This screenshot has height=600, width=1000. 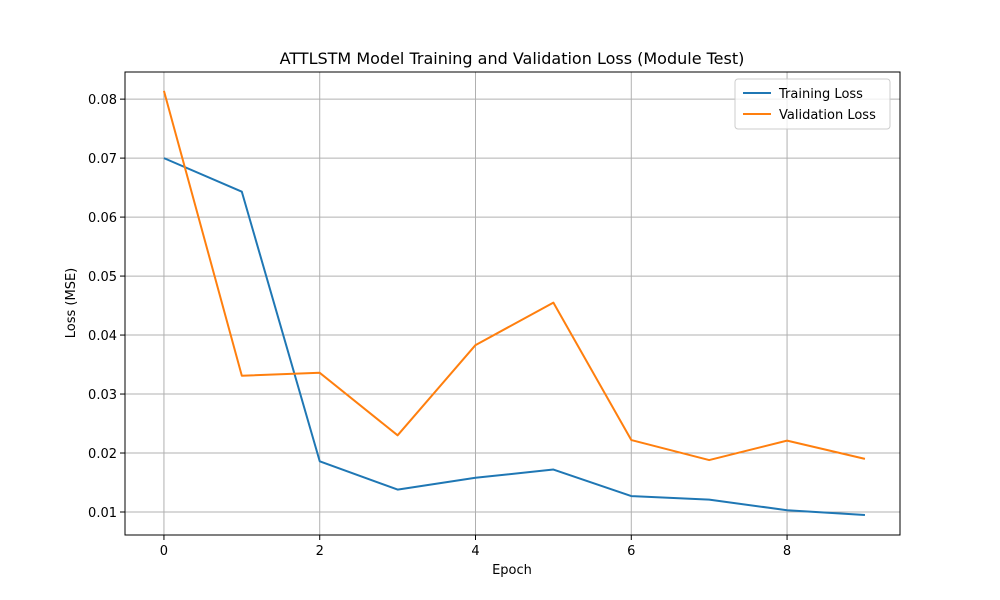 What do you see at coordinates (102, 454) in the screenshot?
I see `y-tick-label: 0.02` at bounding box center [102, 454].